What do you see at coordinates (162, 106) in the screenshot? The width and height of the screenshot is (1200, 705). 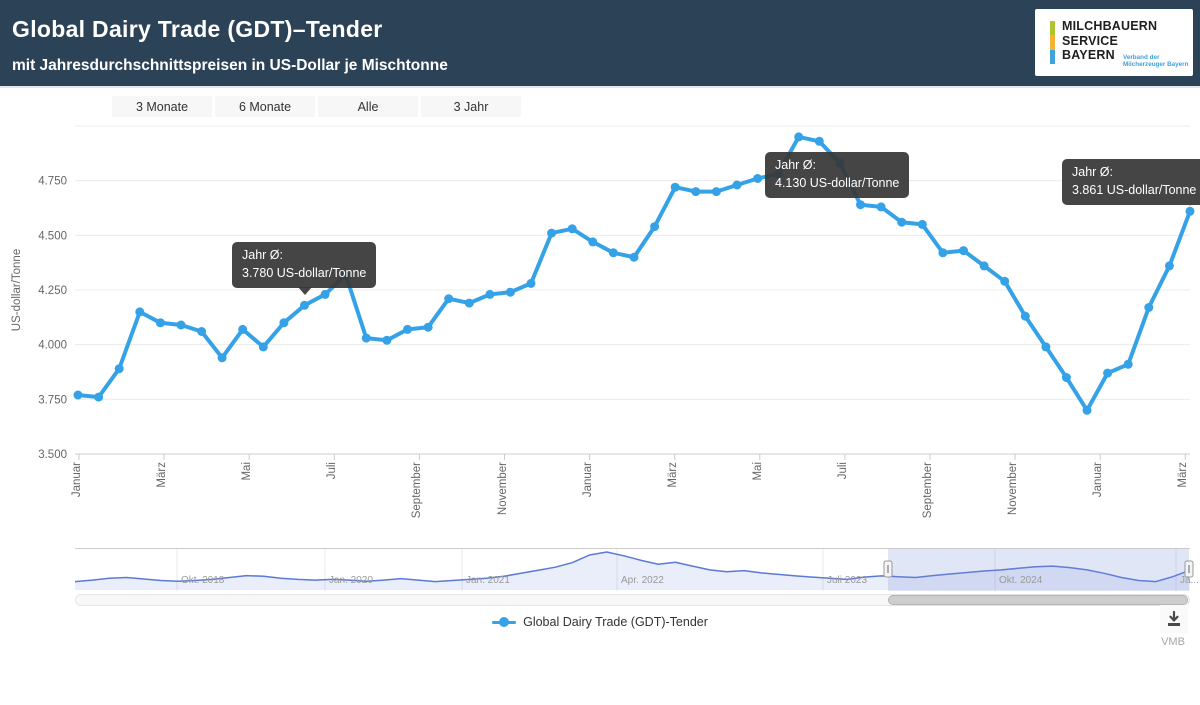 I see `range-button-3-monate: 3 Monate` at bounding box center [162, 106].